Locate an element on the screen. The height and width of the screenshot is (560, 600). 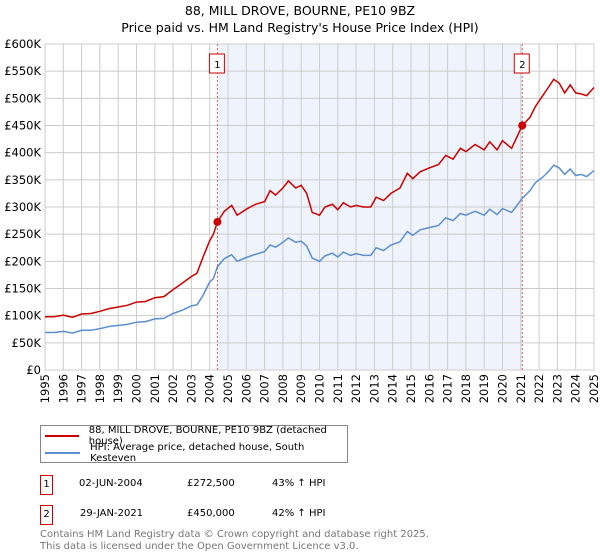
x-tick-label: 2019 is located at coordinates (484, 388).